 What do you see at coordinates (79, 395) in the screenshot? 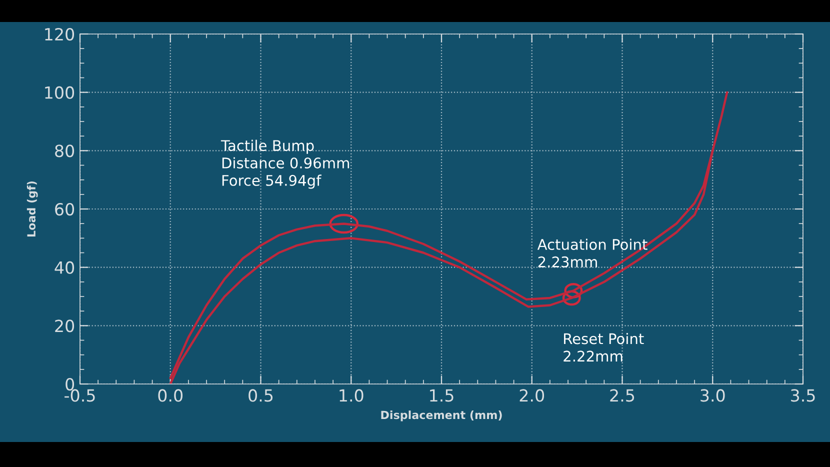
I see `x-tick-label: -0.5` at bounding box center [79, 395].